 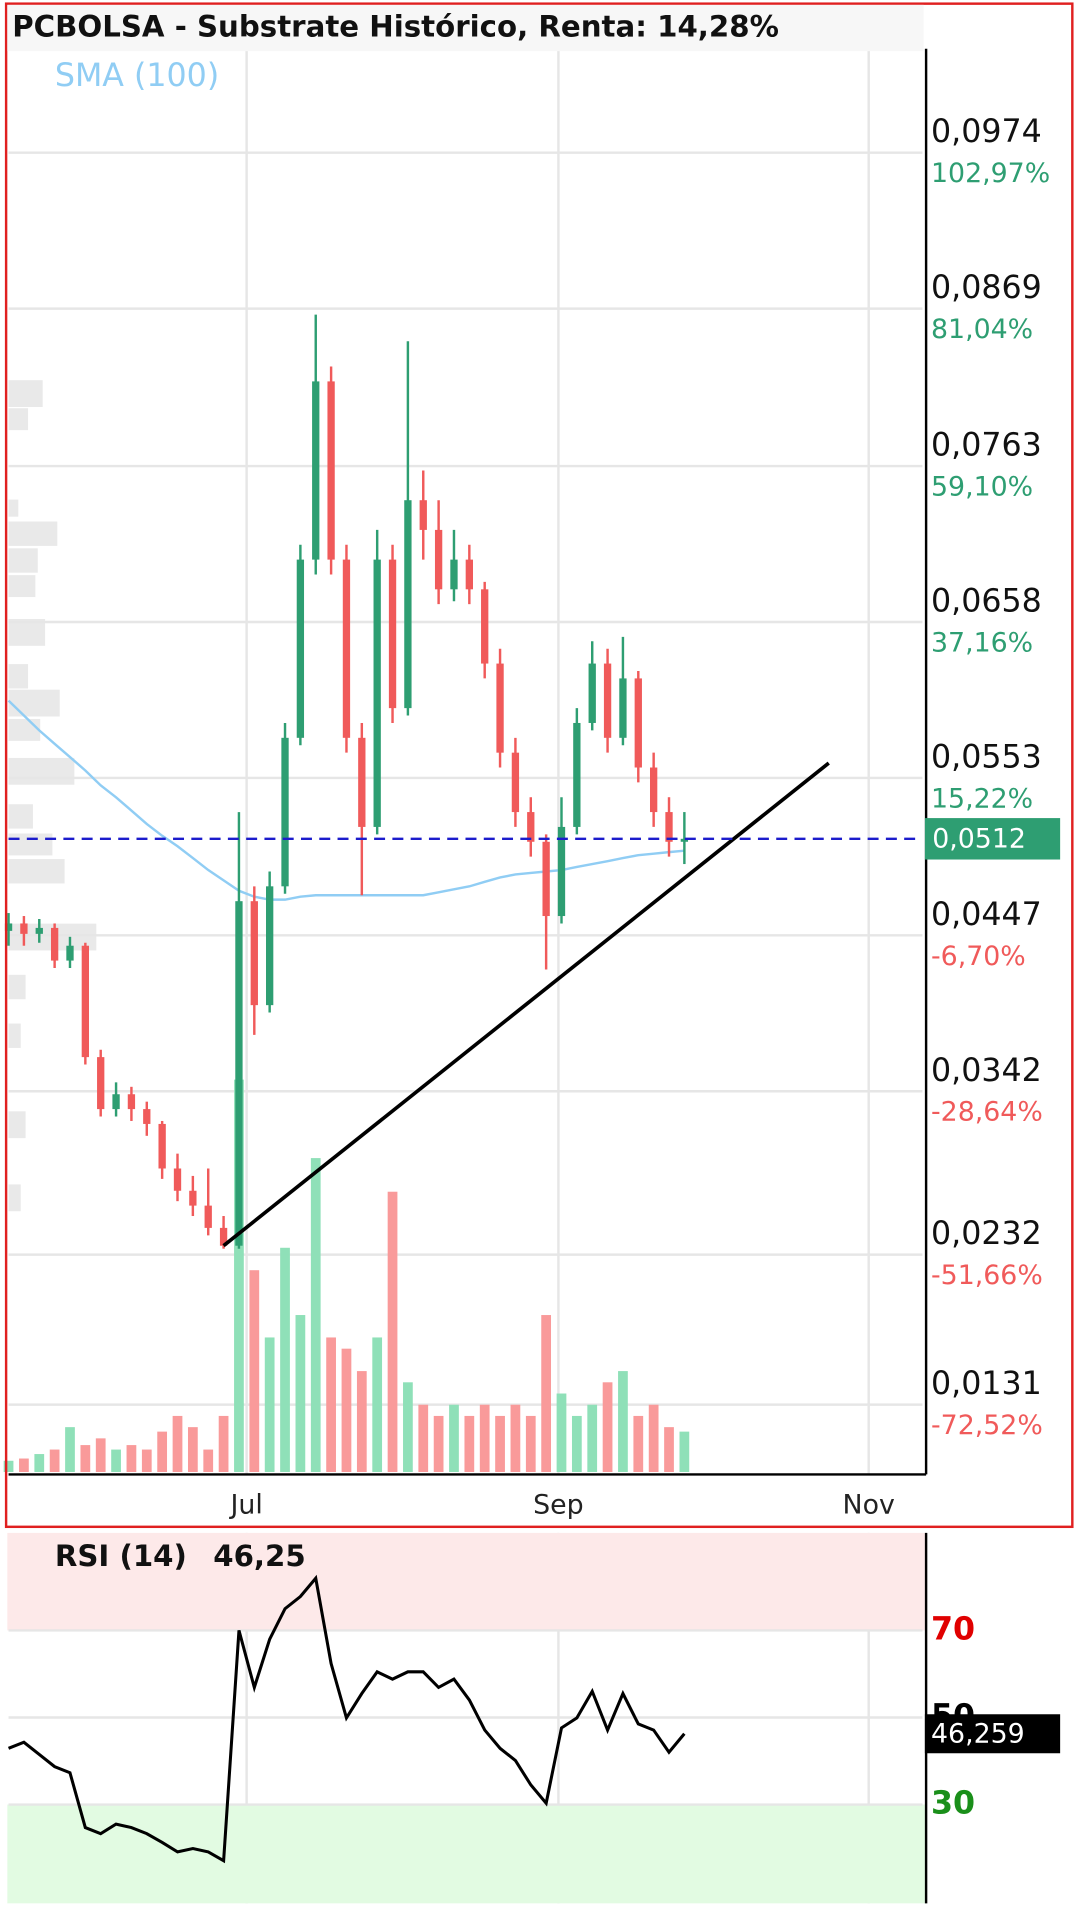 I want to click on y-tick-label: 0,0974, so click(x=986, y=132).